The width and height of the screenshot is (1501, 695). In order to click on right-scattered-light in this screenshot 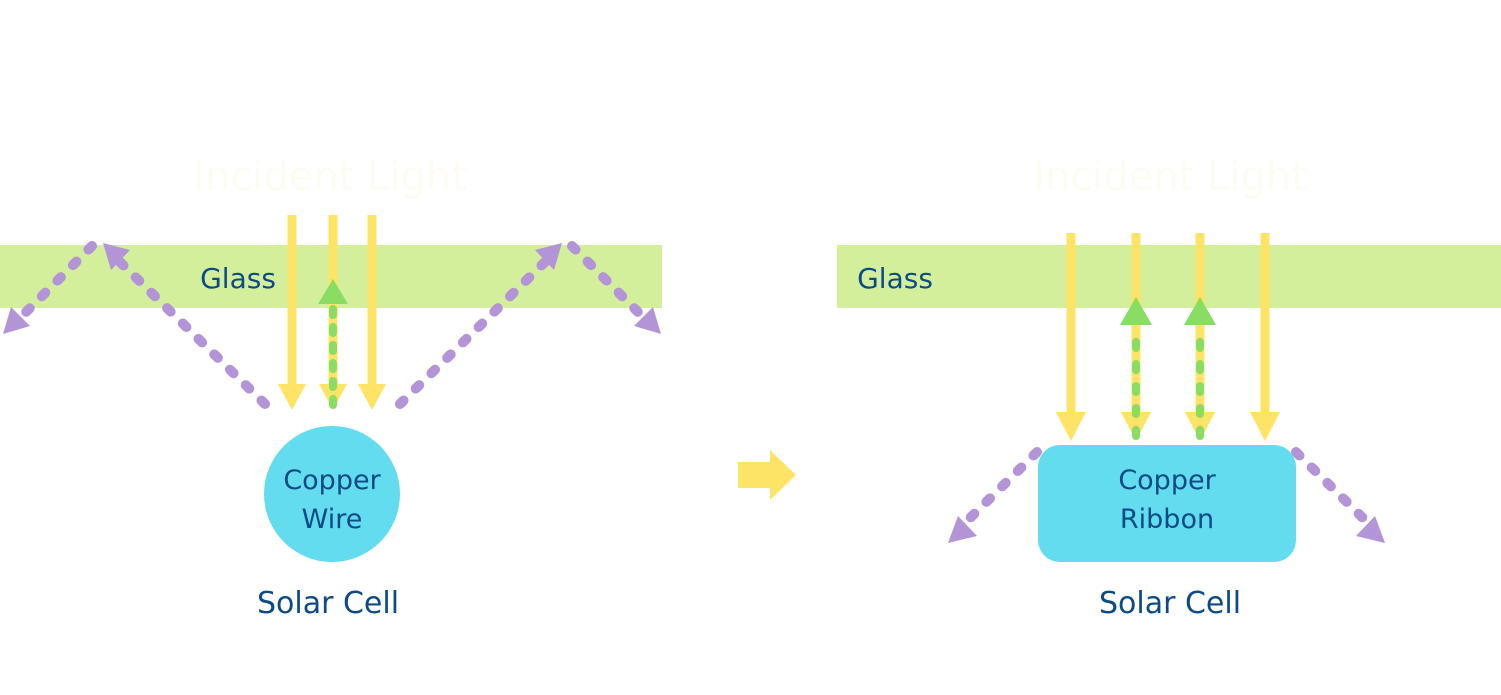, I will do `click(1166, 495)`.